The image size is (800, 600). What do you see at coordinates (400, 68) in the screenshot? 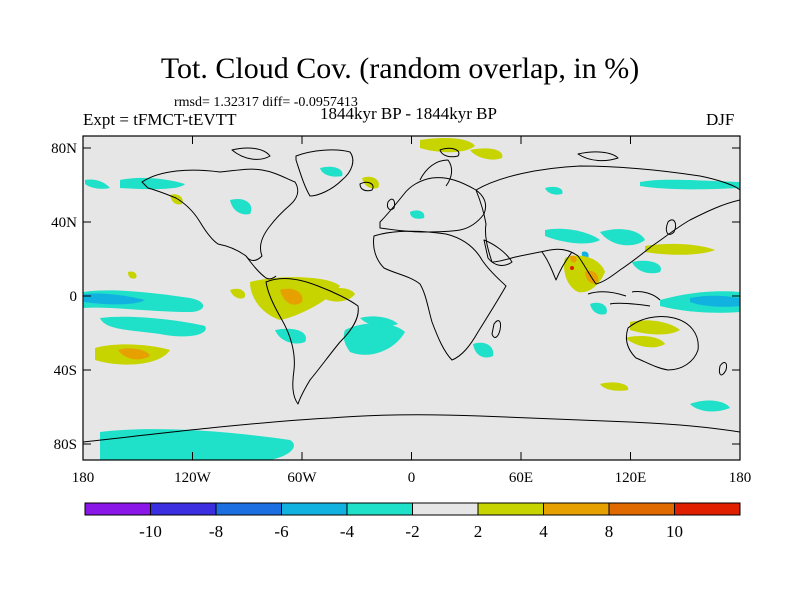
I see `plot-title: Tot. Cloud Cov. (random overlap, in %)` at bounding box center [400, 68].